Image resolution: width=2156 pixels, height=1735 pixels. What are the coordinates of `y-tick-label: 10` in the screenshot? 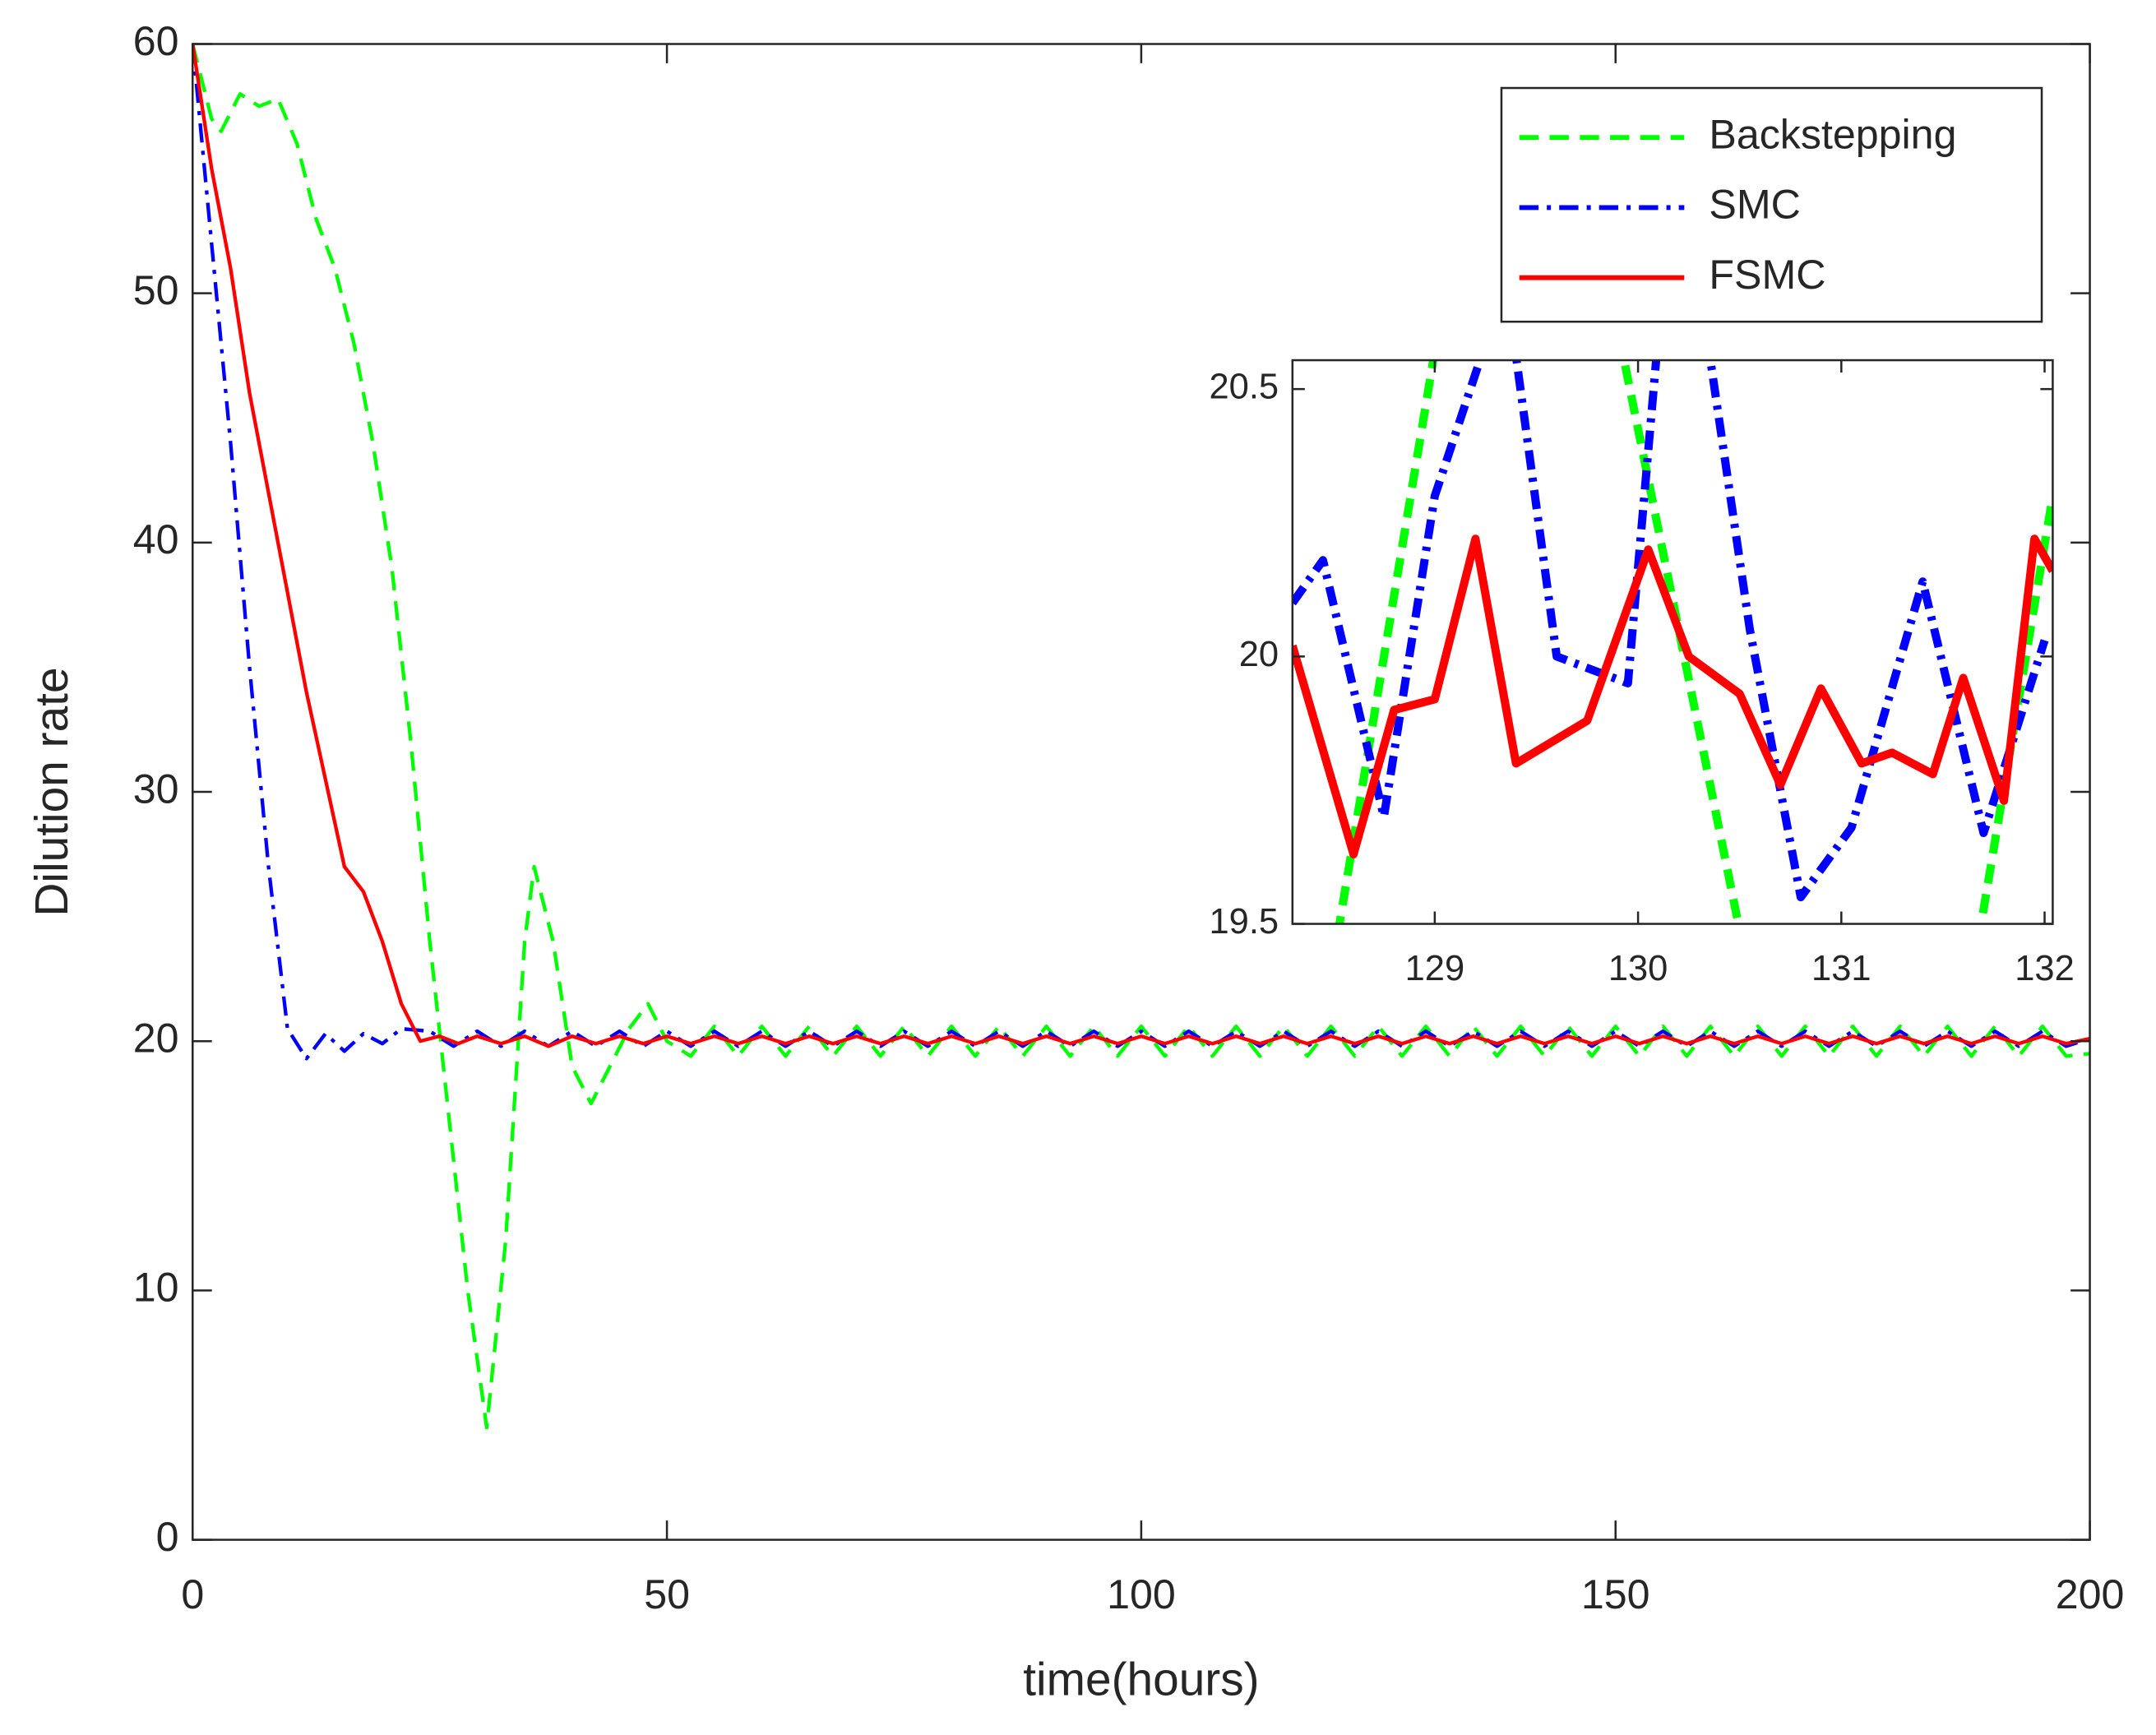 It's located at (156, 1288).